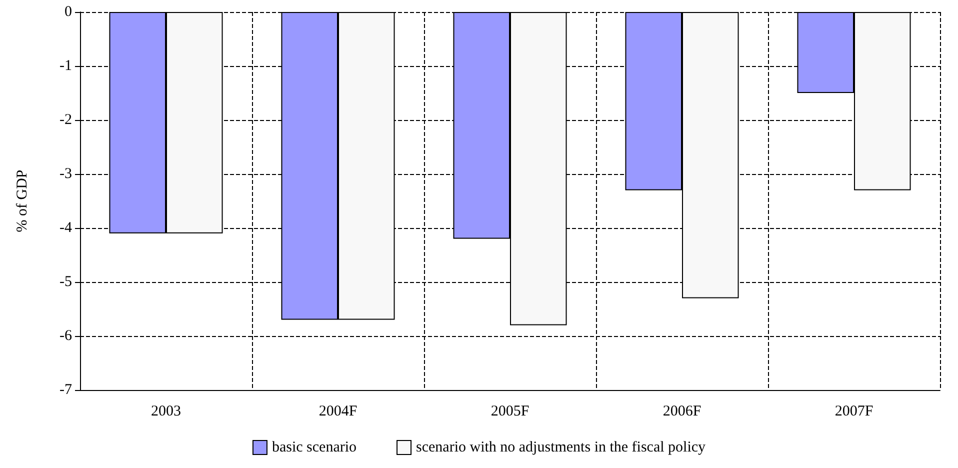 The width and height of the screenshot is (958, 468). I want to click on x-tick-label: 2006F, so click(682, 412).